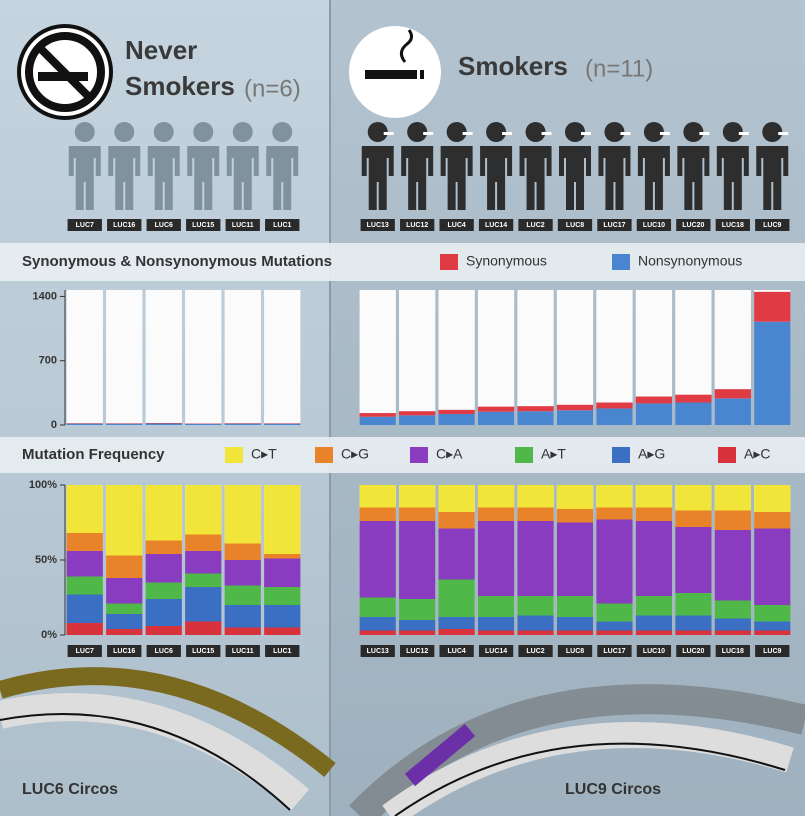  I want to click on x-tick-label: LUC14, so click(496, 225).